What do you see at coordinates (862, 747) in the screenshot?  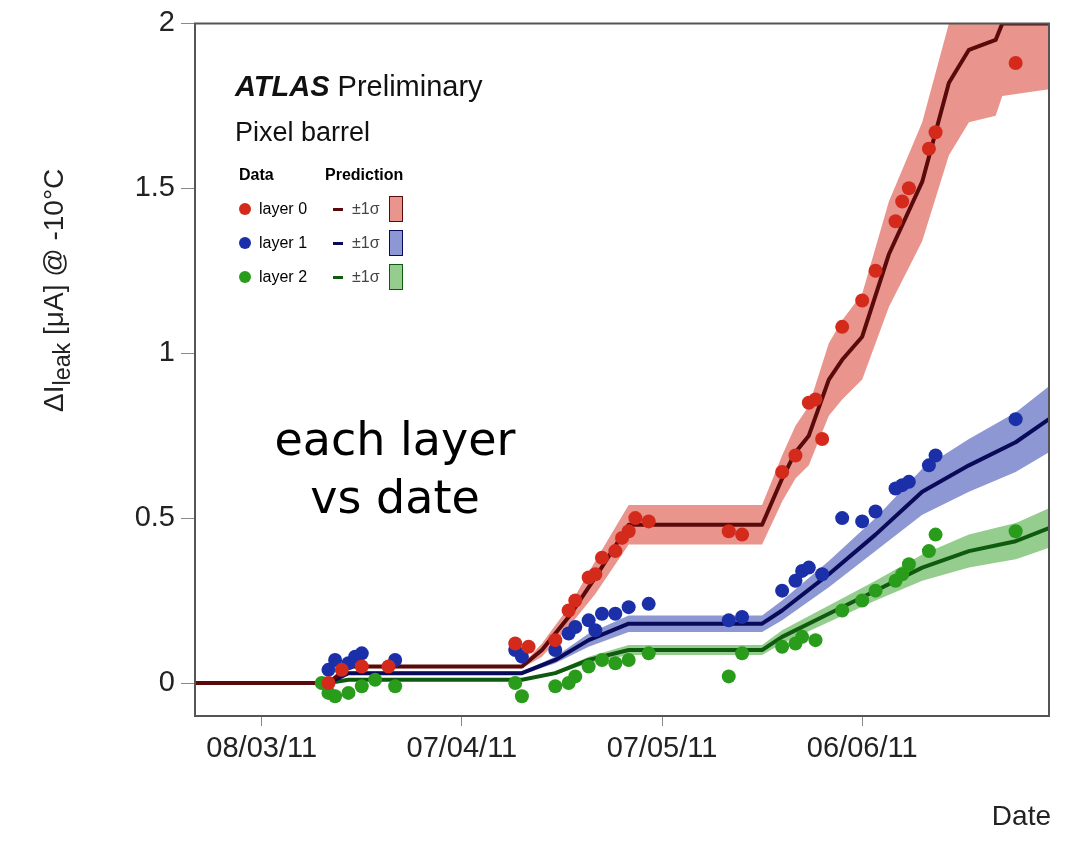 I see `x-tick-label: 06/06/11` at bounding box center [862, 747].